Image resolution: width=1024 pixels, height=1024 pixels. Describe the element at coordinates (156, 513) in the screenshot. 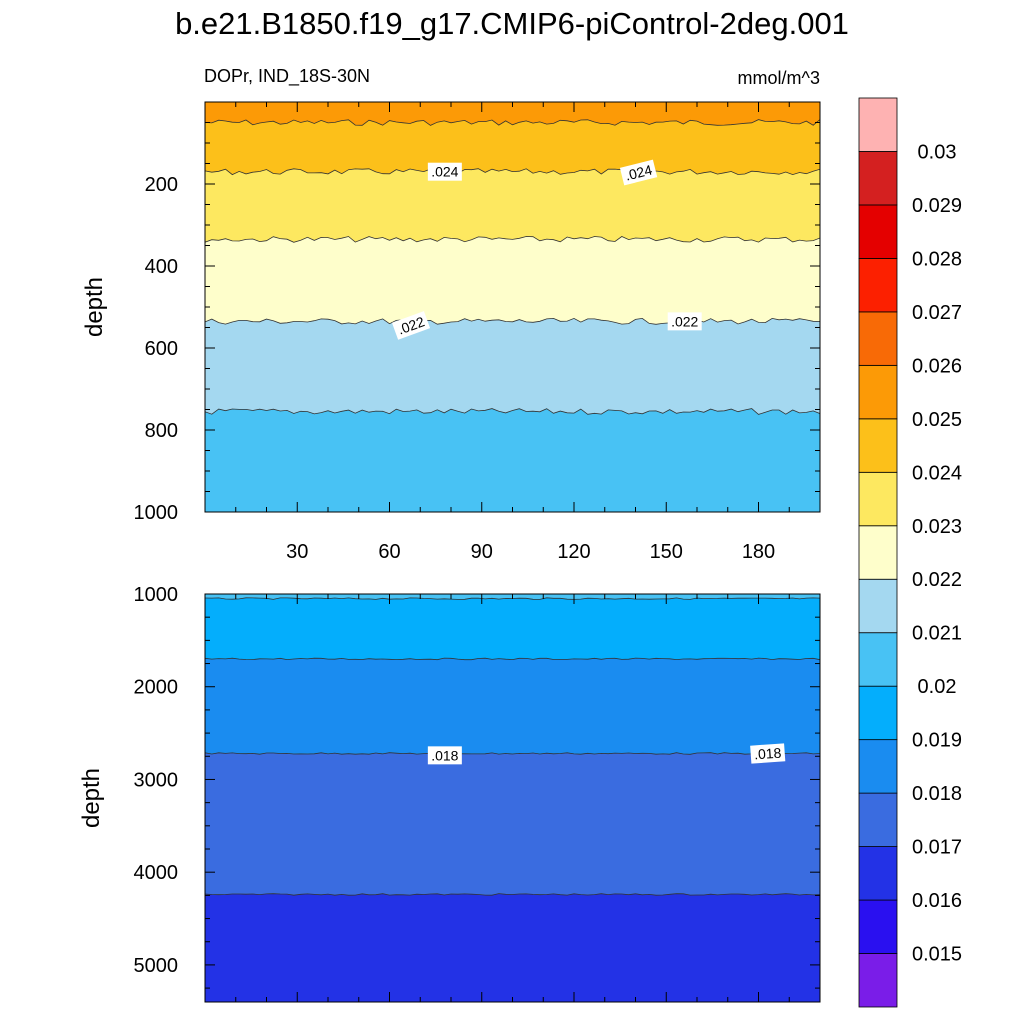

I see `upper-y-tick-label: 1000` at that location.